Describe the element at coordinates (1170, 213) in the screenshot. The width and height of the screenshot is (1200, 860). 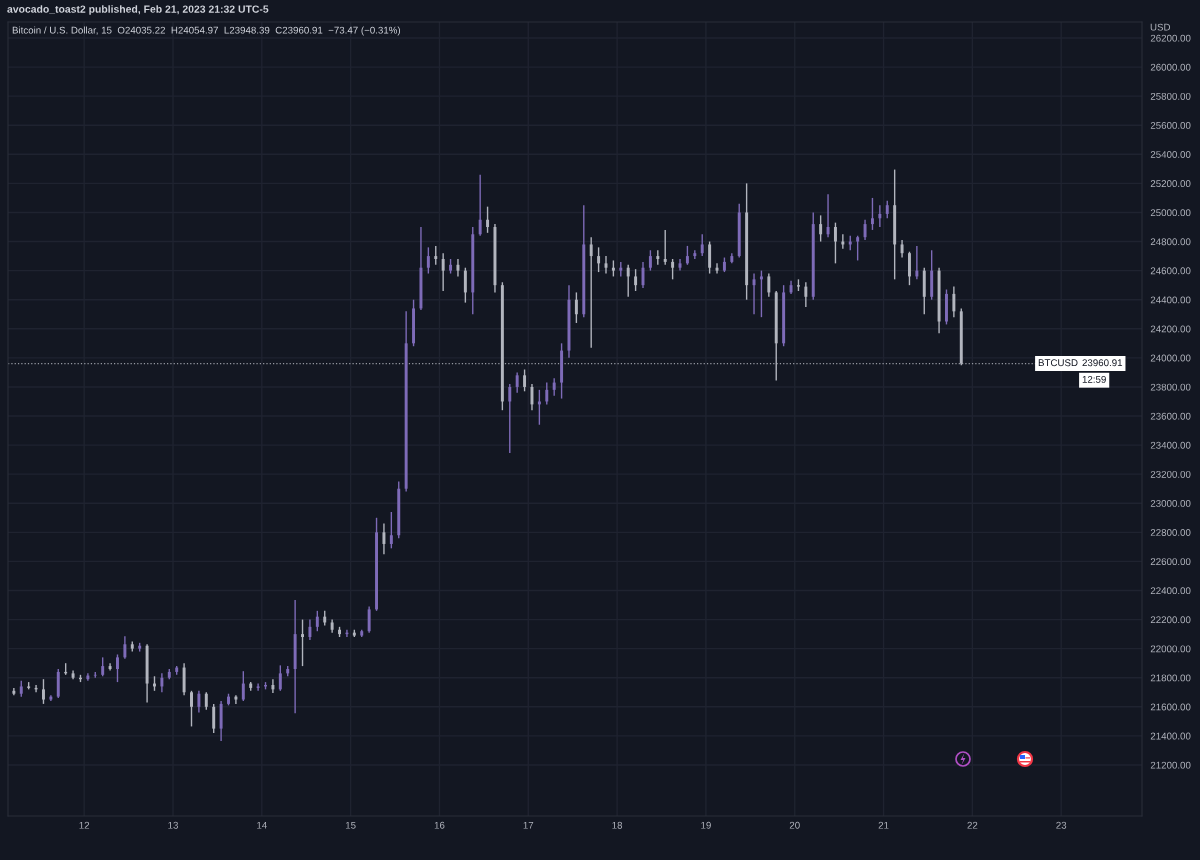
I see `y-tick-label: 25000.00` at that location.